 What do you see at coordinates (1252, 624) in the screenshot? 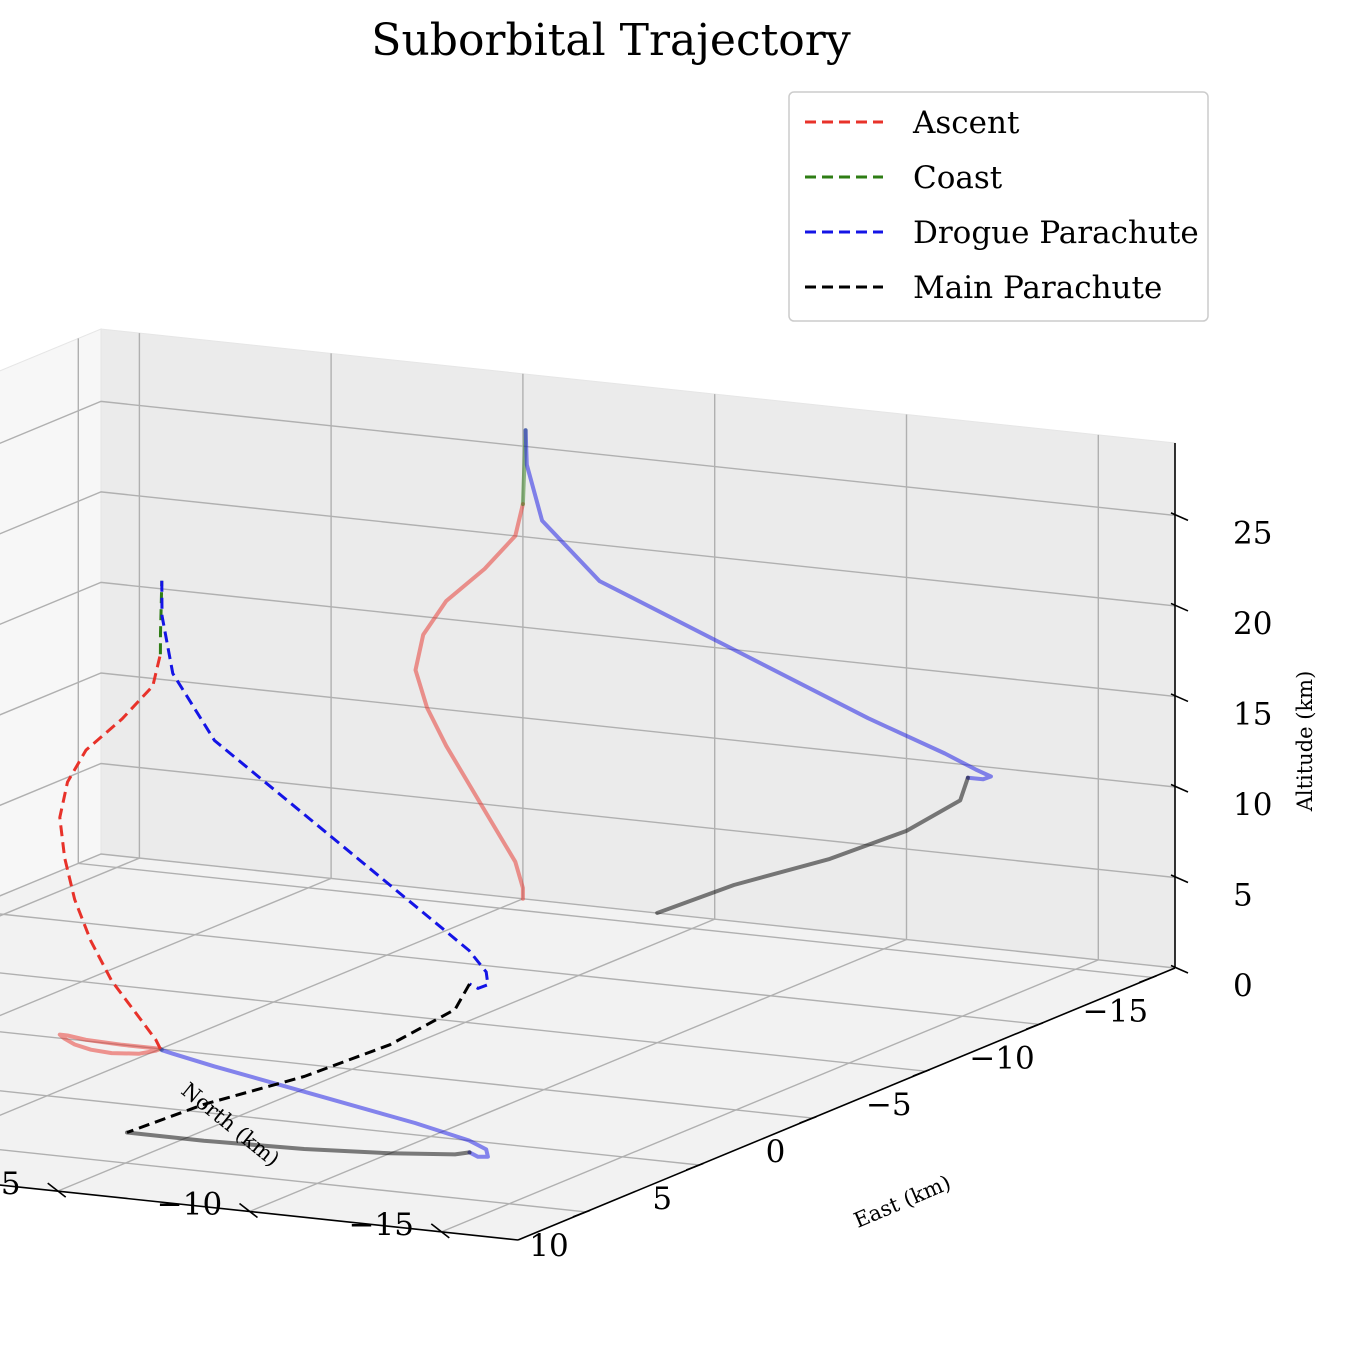
I see `z-tick-label: 20` at bounding box center [1252, 624].